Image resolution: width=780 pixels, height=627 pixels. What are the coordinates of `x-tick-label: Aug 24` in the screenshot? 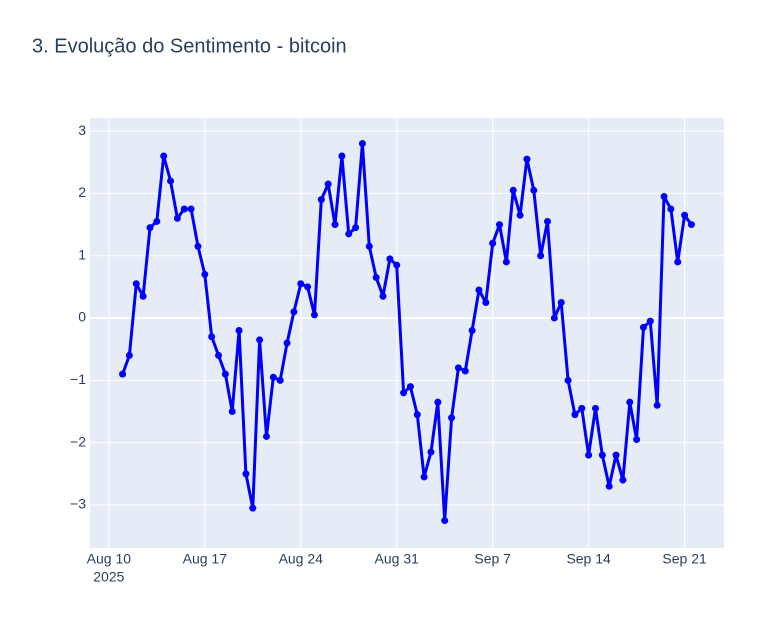 It's located at (301, 559).